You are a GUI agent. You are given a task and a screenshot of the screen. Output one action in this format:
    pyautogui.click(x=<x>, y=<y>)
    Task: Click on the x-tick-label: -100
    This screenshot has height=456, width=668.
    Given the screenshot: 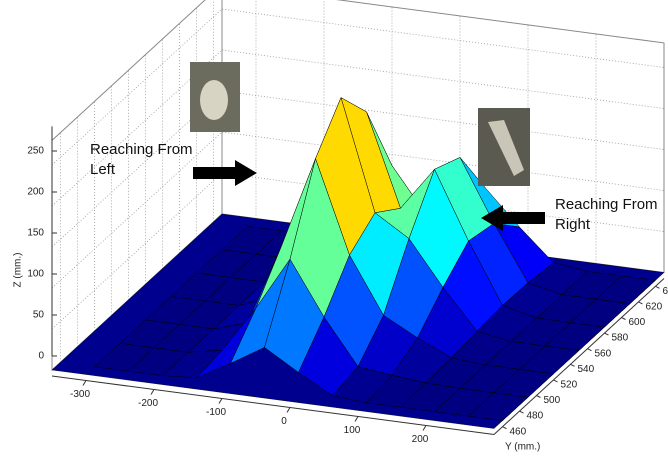 What is the action you would take?
    pyautogui.click(x=216, y=412)
    